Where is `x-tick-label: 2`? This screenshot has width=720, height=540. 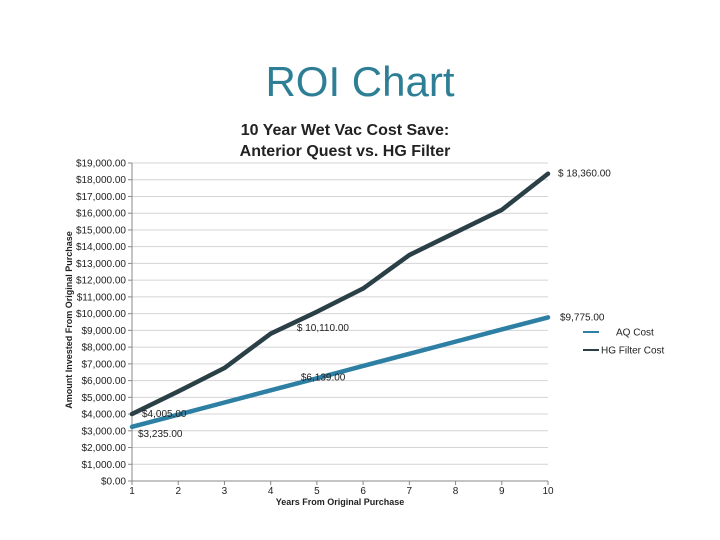 x-tick-label: 2 is located at coordinates (178, 491).